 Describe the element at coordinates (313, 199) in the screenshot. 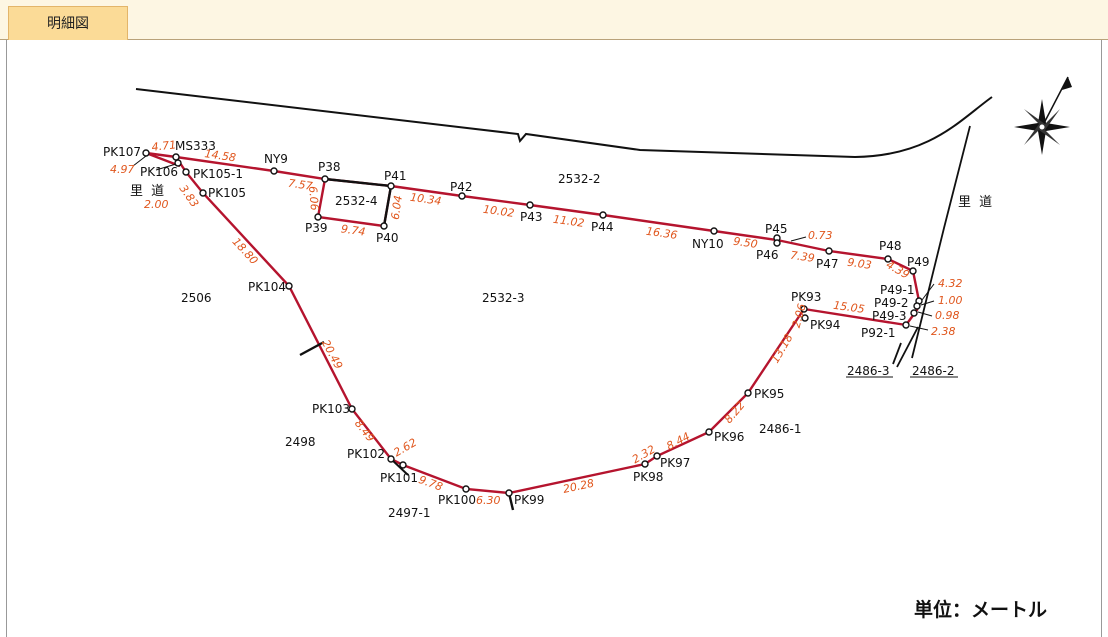

I see `dimension-label: 6.06` at that location.